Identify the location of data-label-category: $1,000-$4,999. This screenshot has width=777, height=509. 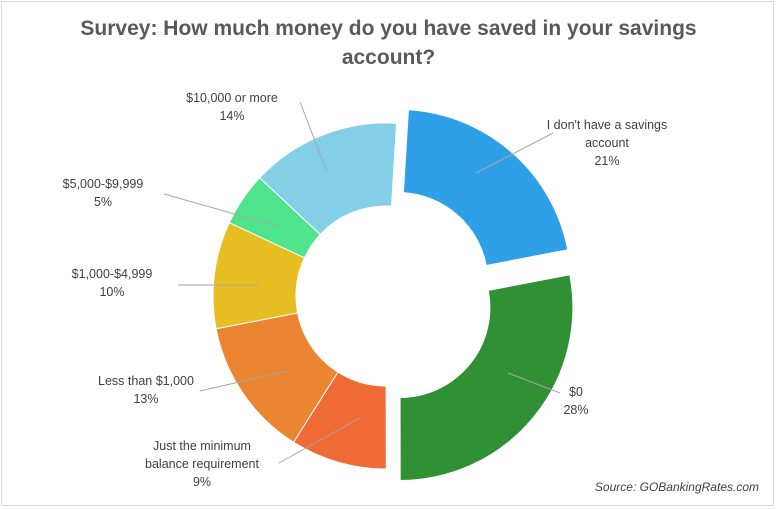
(112, 274).